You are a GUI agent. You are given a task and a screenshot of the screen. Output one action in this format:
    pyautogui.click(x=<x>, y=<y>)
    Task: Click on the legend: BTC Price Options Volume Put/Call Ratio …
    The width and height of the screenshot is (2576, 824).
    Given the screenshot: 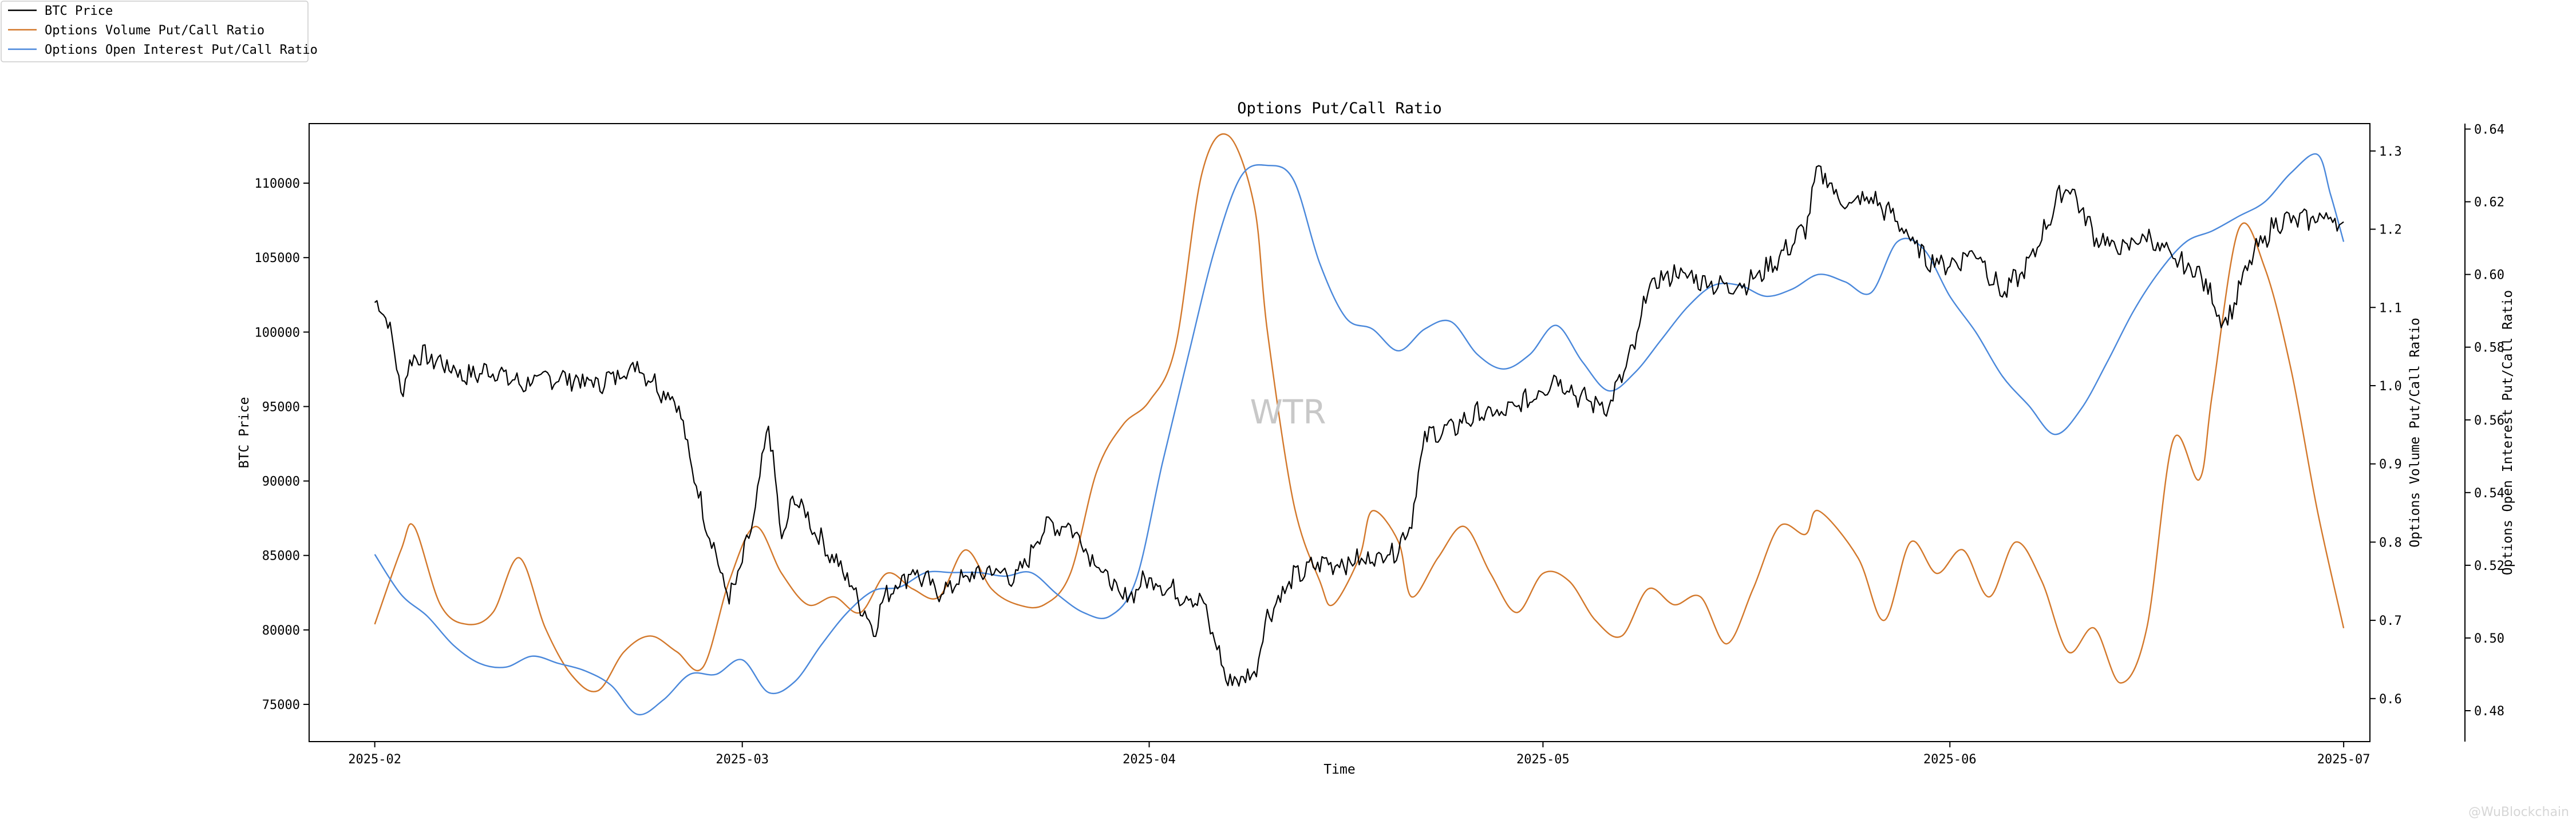 What is the action you would take?
    pyautogui.click(x=159, y=31)
    